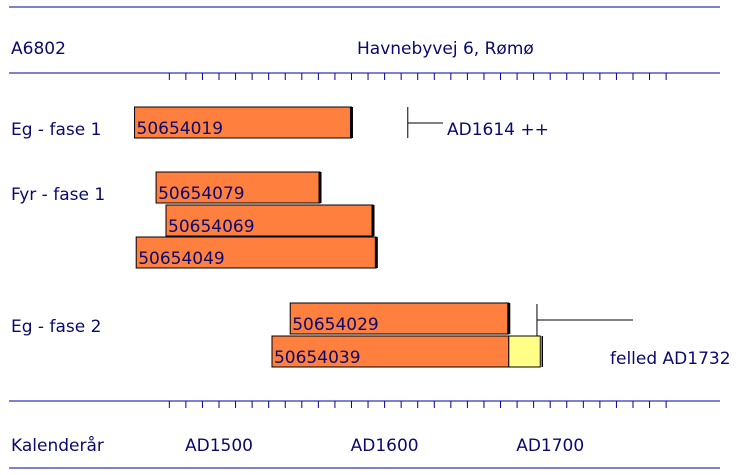  What do you see at coordinates (56, 327) in the screenshot?
I see `group-label: Eg - fase 2` at bounding box center [56, 327].